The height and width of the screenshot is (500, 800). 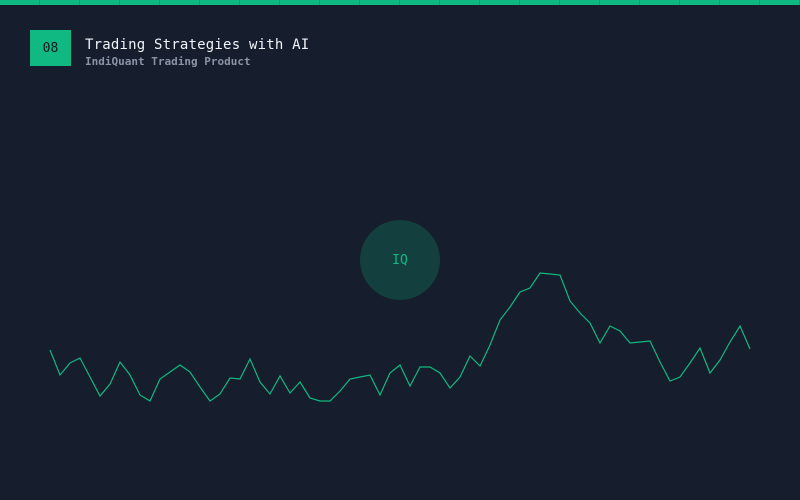 I want to click on slide-subtitle: IndiQuant Trading Product, so click(x=168, y=61).